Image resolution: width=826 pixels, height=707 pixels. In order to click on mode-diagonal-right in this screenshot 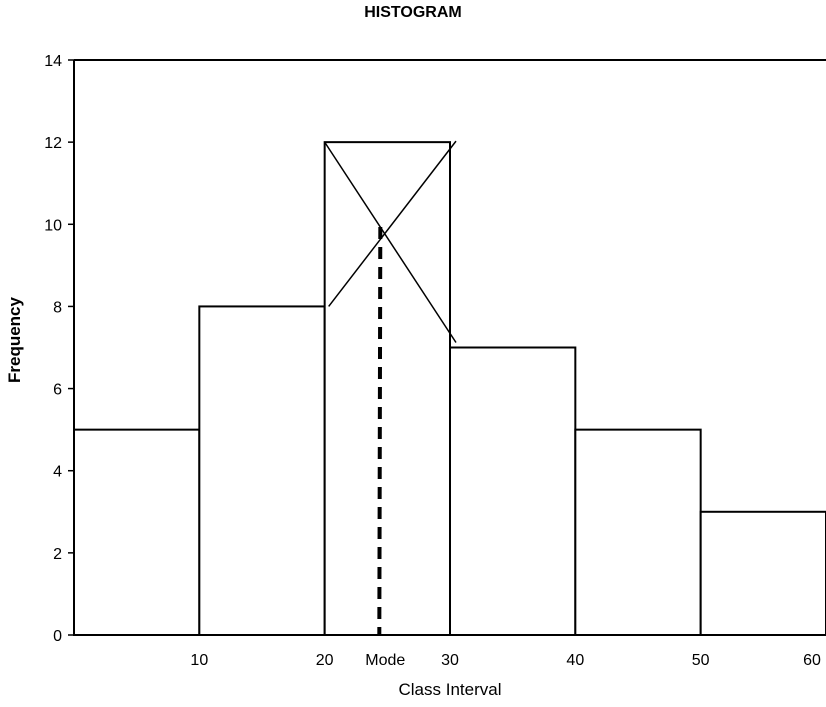, I will do `click(392, 223)`.